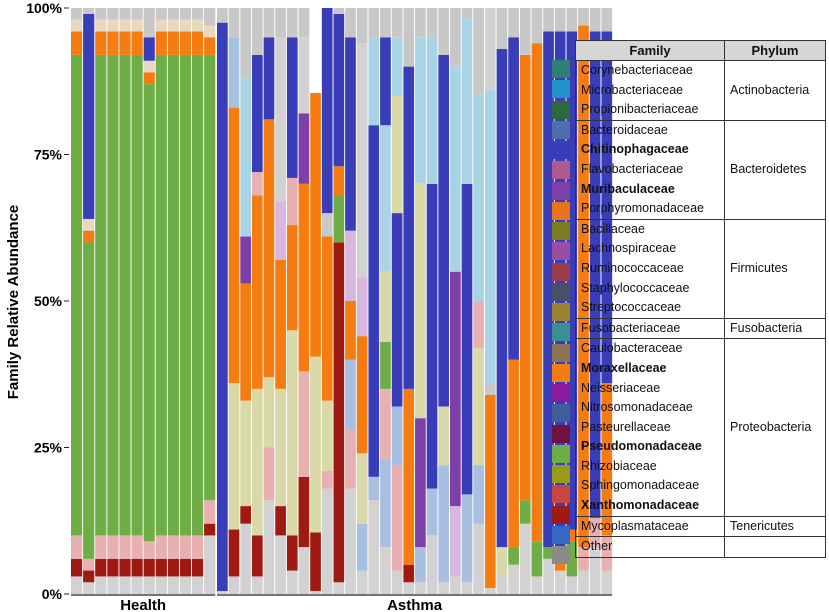 Image resolution: width=829 pixels, height=612 pixels. I want to click on legend-family-name: Propionibacteriaceae, so click(650, 110).